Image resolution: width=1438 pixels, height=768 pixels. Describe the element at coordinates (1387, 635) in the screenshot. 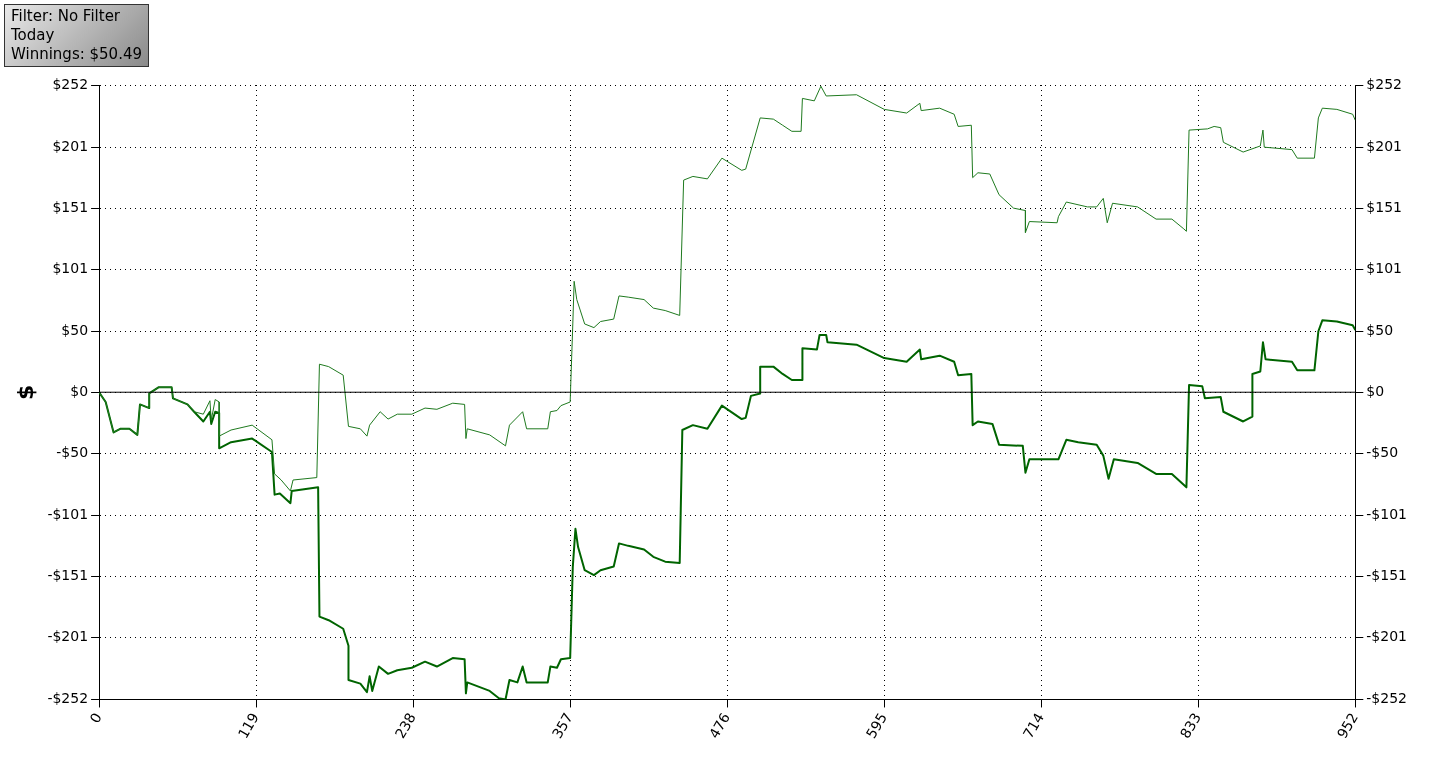

I see `y2-tick-label: -$201` at that location.